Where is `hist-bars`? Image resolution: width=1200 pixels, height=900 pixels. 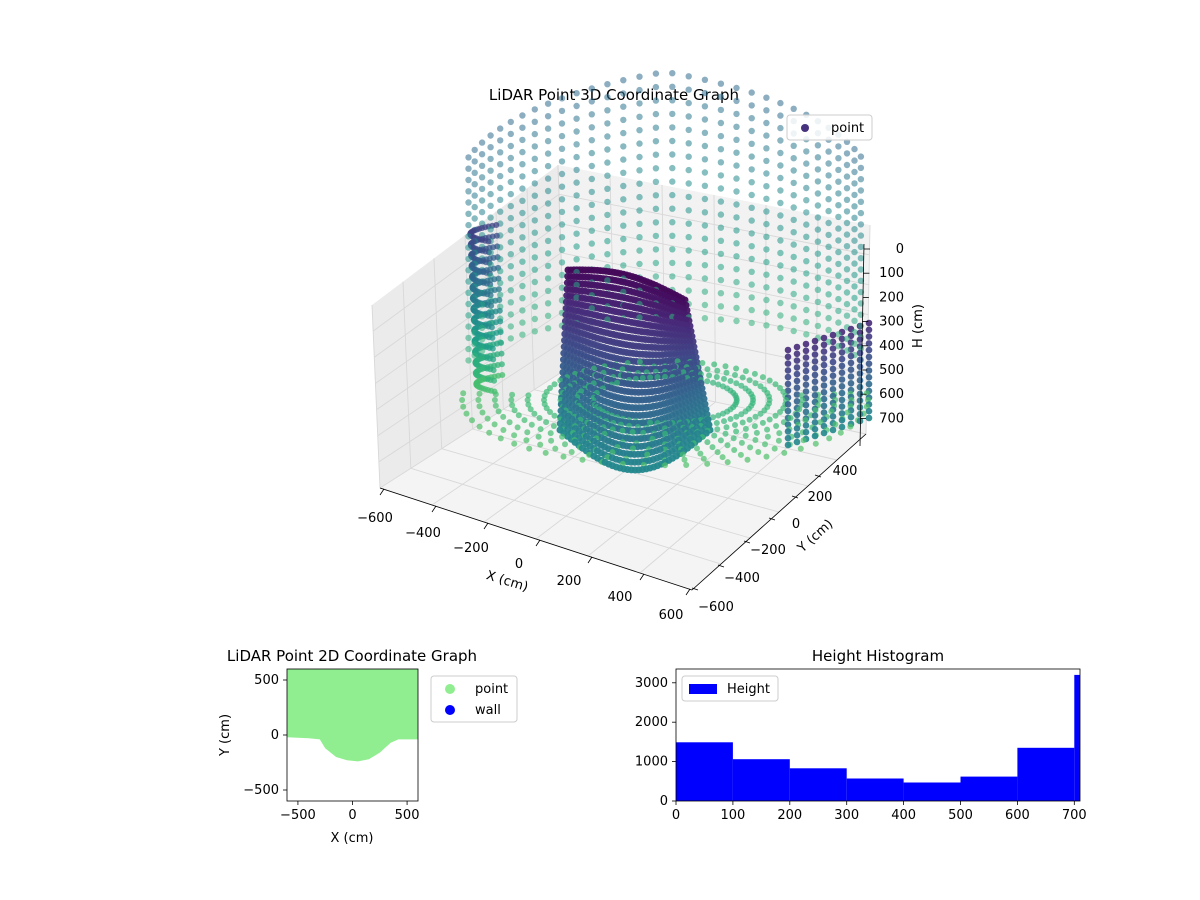
hist-bars is located at coordinates (878, 737).